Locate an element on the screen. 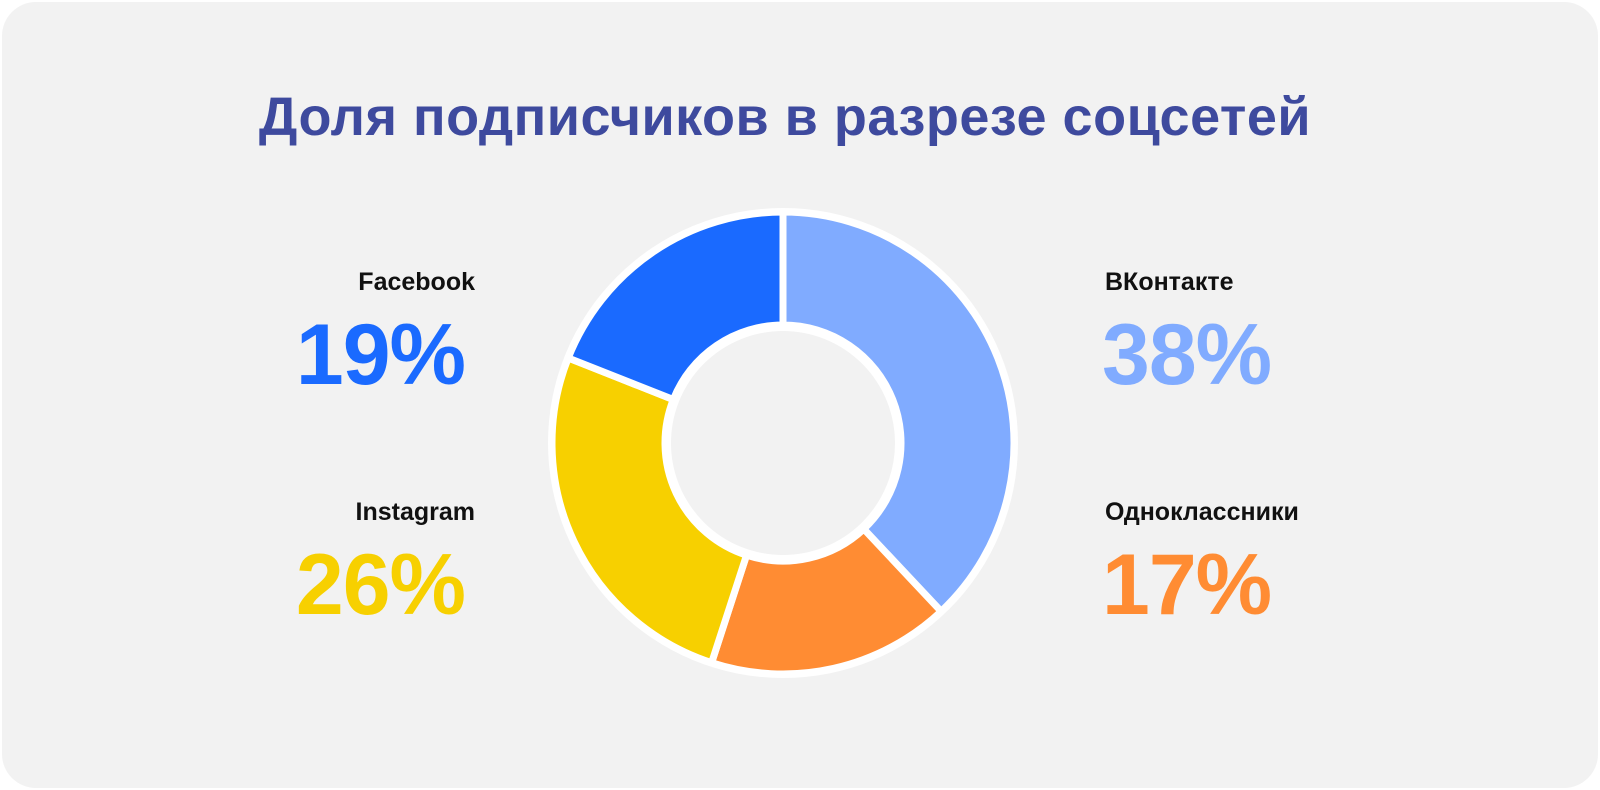 This screenshot has width=1600, height=790. label-facebook: Facebook is located at coordinates (416, 282).